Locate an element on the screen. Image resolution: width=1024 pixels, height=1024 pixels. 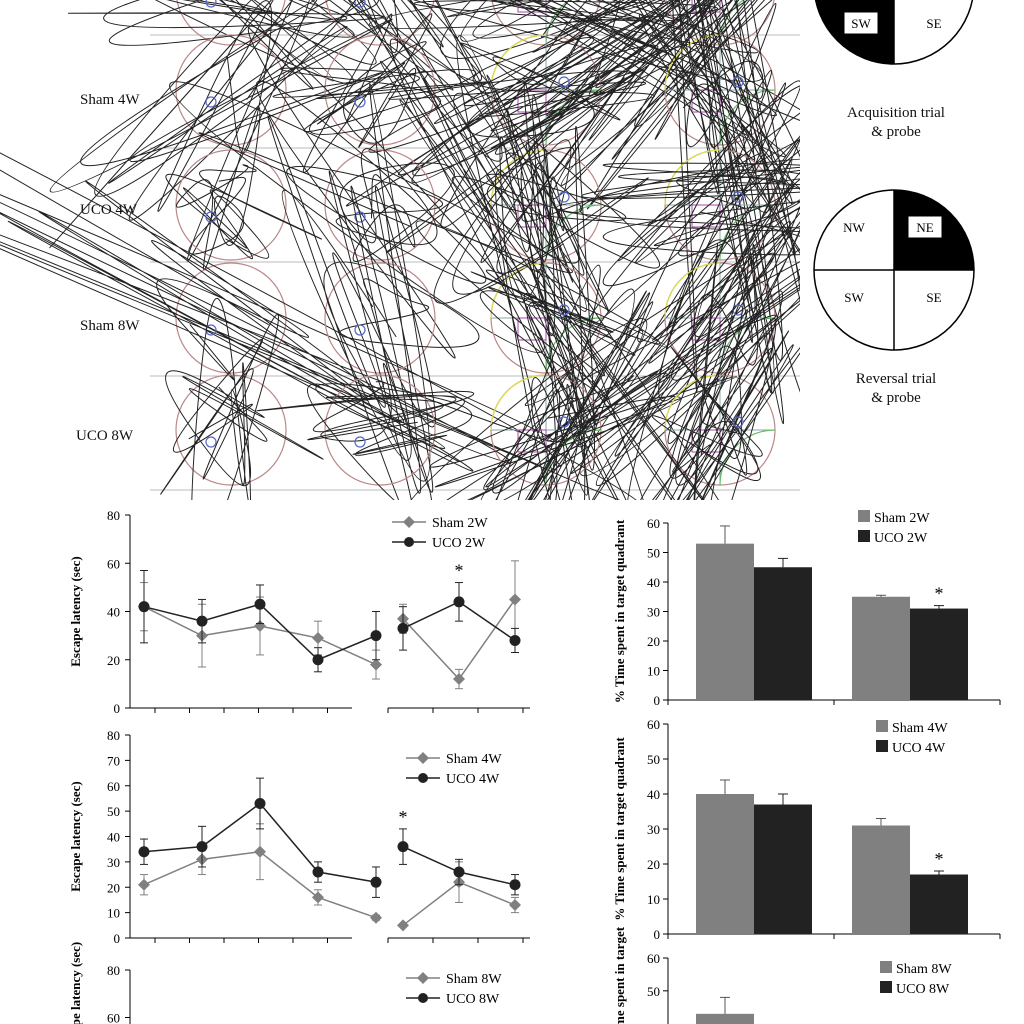
significance-asterisk: * is located at coordinates (939, 859).